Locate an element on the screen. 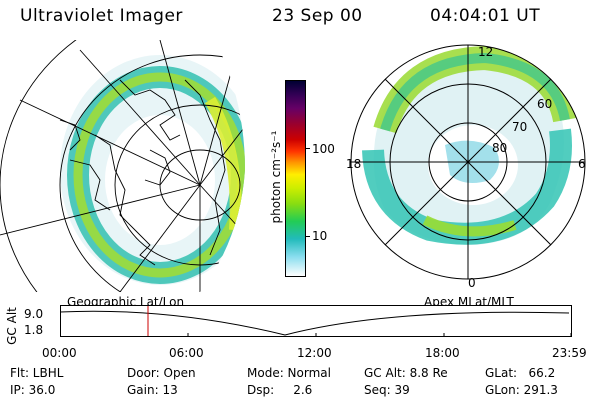 The image size is (600, 400). timeline-xtick-0600: 06:00 is located at coordinates (186, 353).